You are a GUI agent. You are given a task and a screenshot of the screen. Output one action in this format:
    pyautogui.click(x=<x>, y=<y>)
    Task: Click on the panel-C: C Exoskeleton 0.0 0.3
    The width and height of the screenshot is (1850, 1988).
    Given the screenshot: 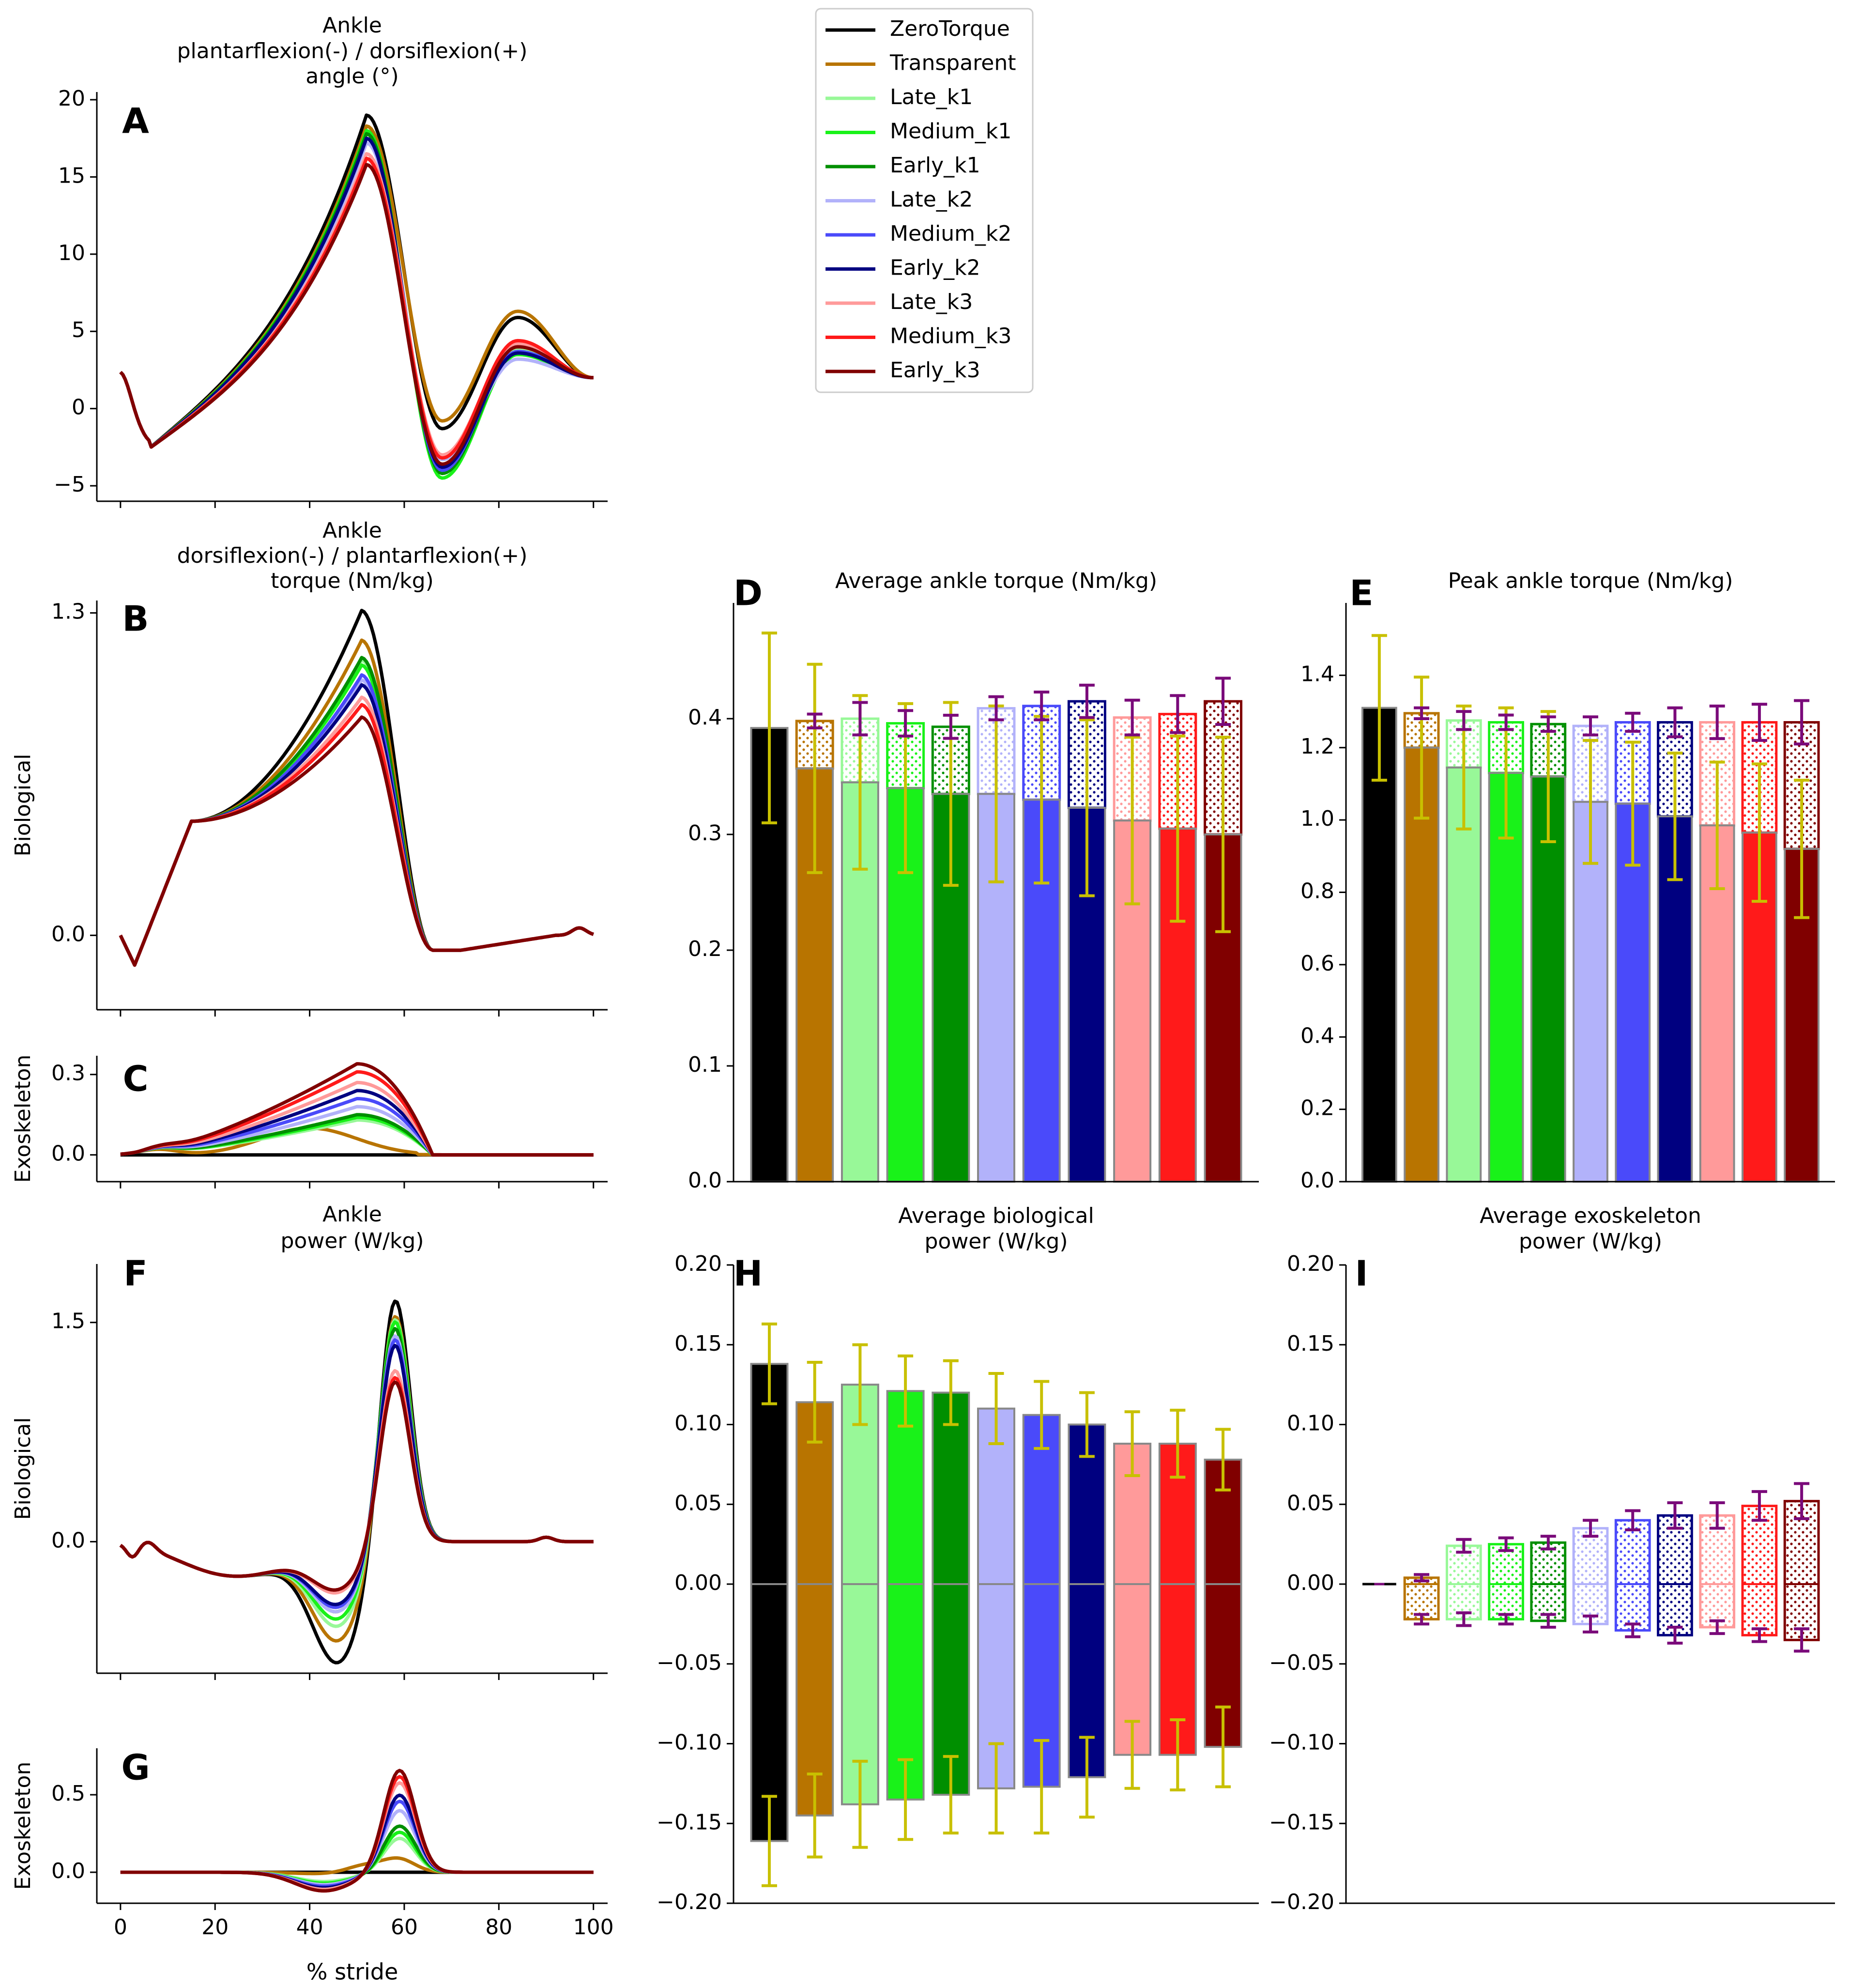 What is the action you would take?
    pyautogui.click(x=309, y=1121)
    